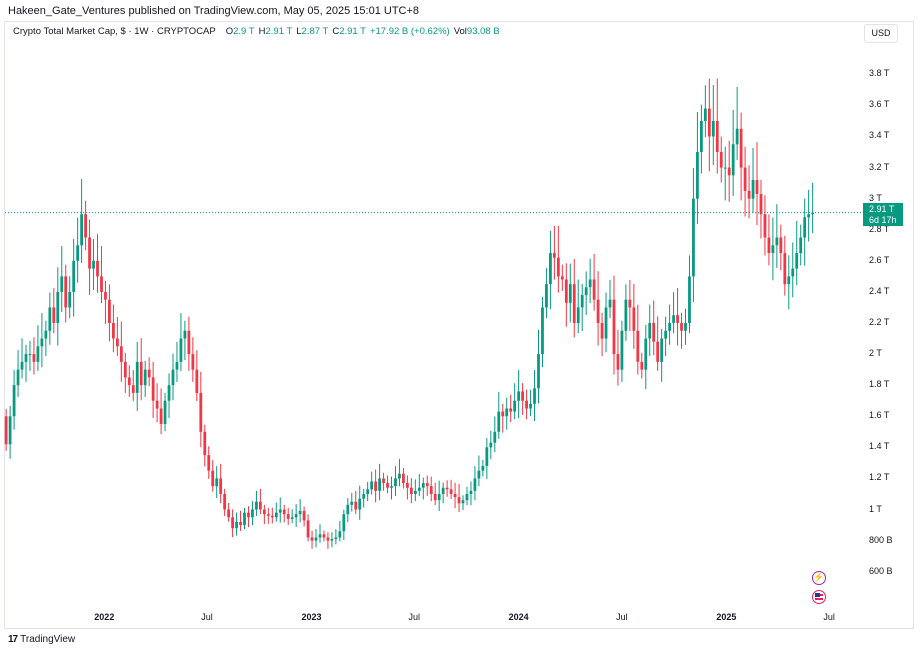  I want to click on y-tick-label: 1.2 T, so click(879, 477).